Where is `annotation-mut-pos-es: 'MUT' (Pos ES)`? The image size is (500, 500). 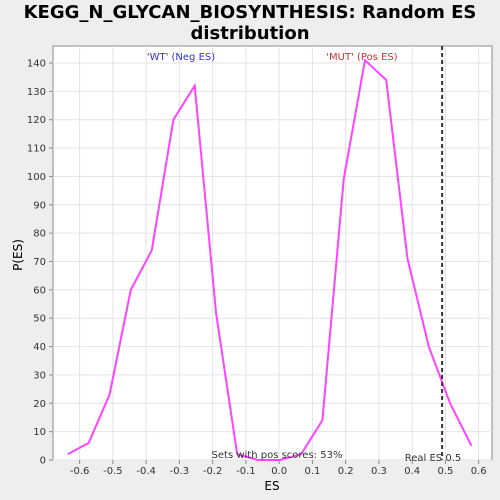 annotation-mut-pos-es: 'MUT' (Pos ES) is located at coordinates (361, 57).